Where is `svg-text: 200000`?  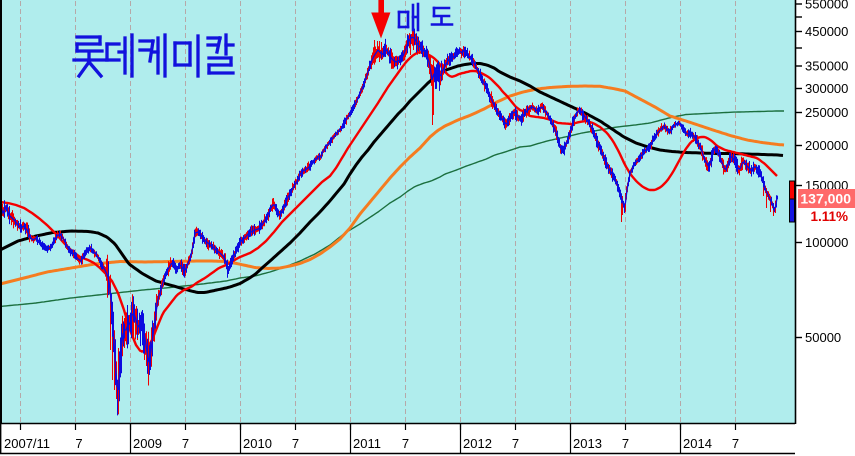 svg-text: 200000 is located at coordinates (826, 145).